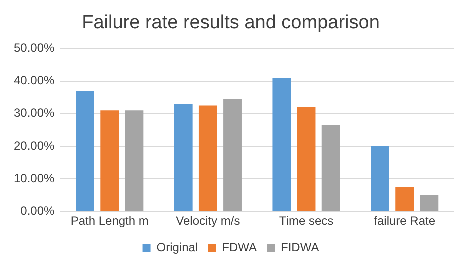 The height and width of the screenshot is (268, 474). Describe the element at coordinates (35, 145) in the screenshot. I see `y-tick-label: 20.00%` at that location.